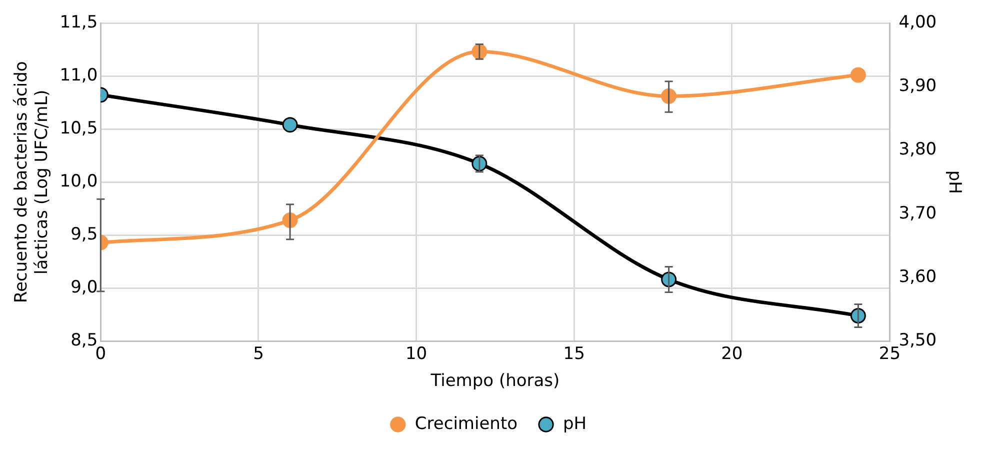 The image size is (990, 455). What do you see at coordinates (917, 213) in the screenshot?
I see `y2-tick-label: 3,70` at bounding box center [917, 213].